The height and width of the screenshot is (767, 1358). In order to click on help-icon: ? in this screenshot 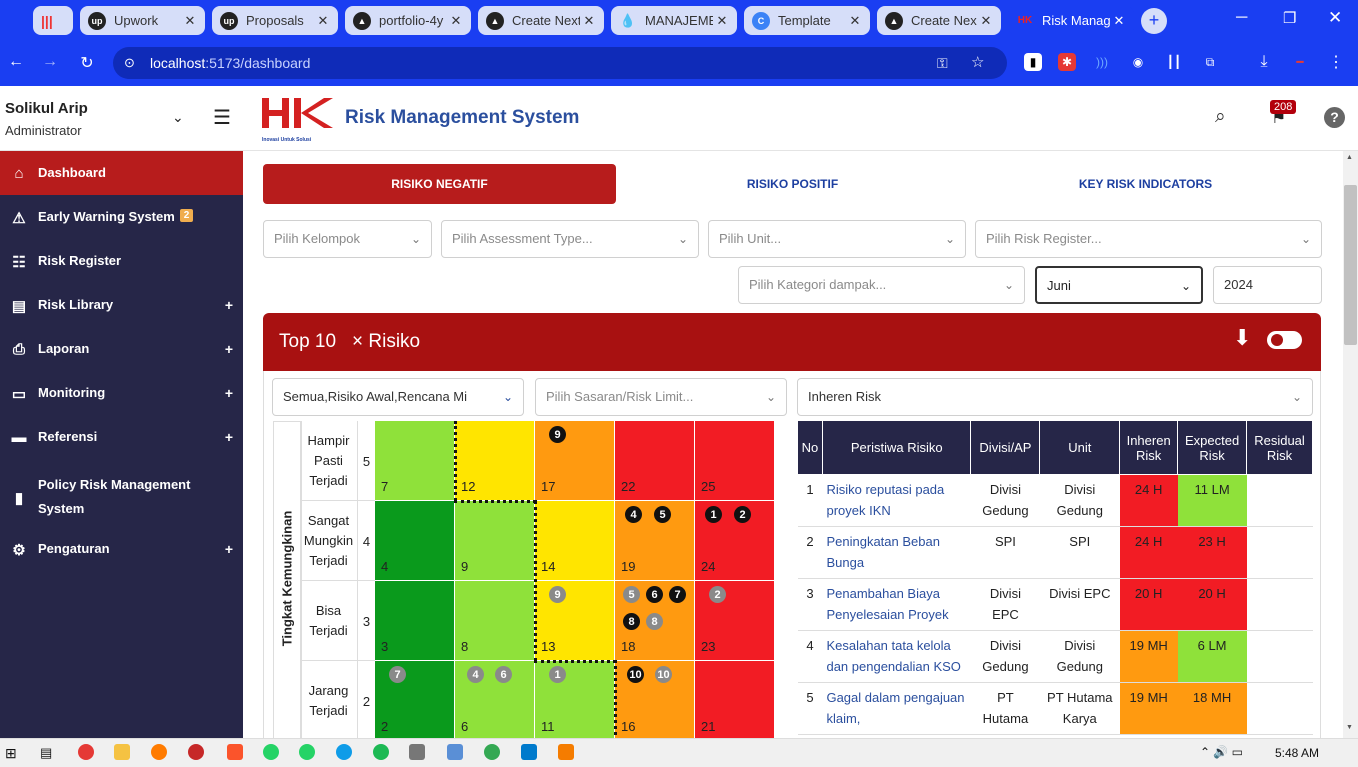, I will do `click(1334, 117)`.